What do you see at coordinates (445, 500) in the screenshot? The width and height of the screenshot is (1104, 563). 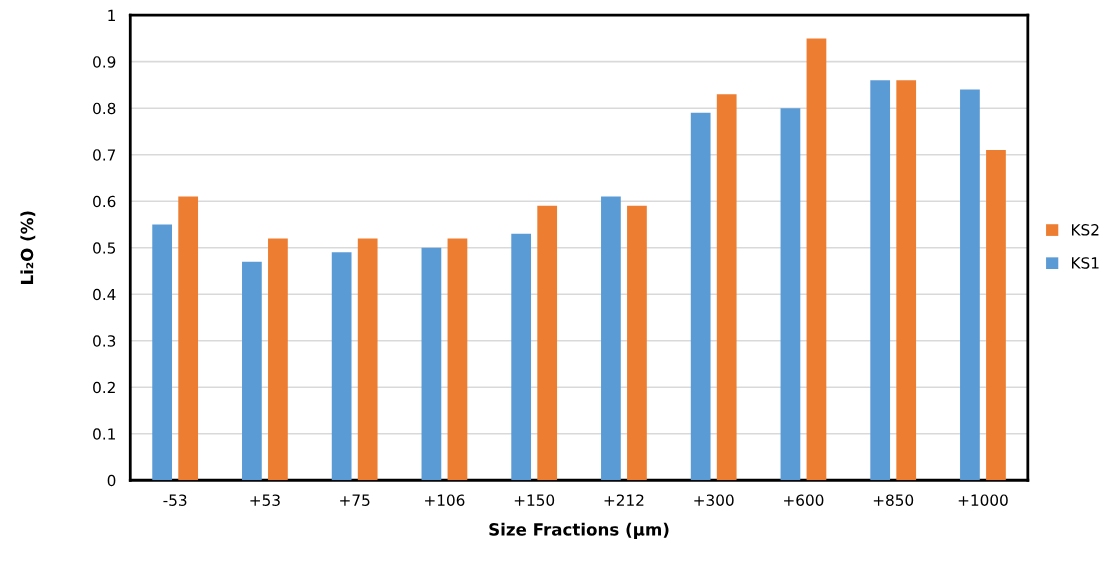 I see `x-tick-label: +106` at bounding box center [445, 500].